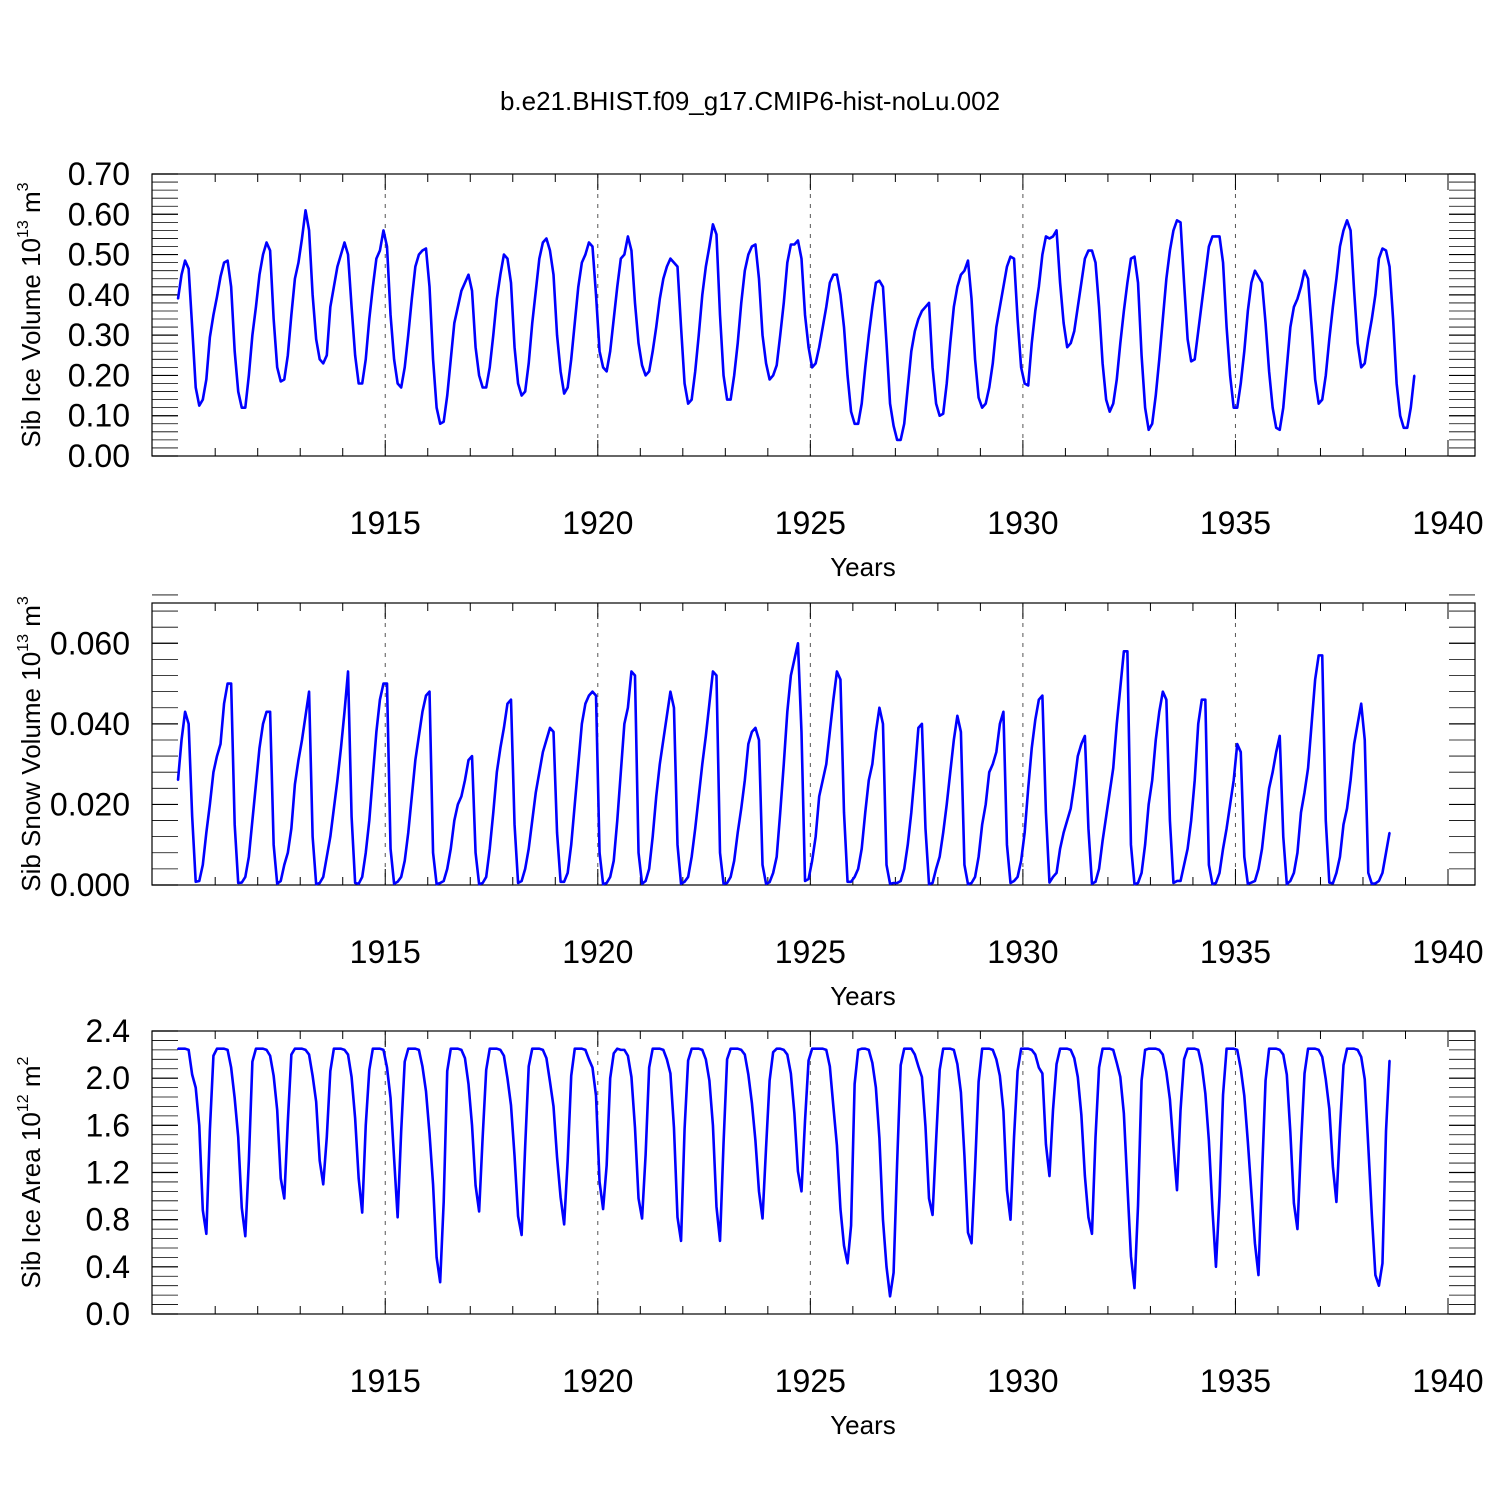  What do you see at coordinates (90, 643) in the screenshot?
I see `y-tick-label: 0.060` at bounding box center [90, 643].